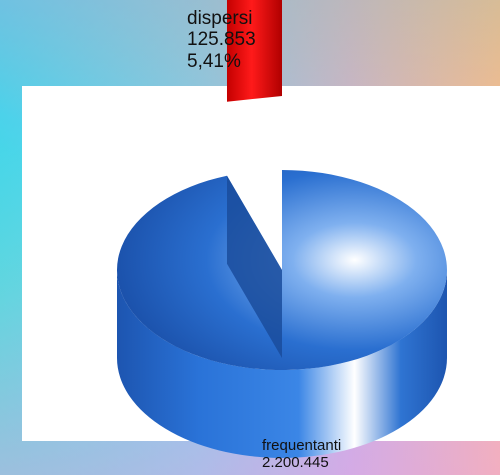  I want to click on small-slice-side, so click(254, 51).